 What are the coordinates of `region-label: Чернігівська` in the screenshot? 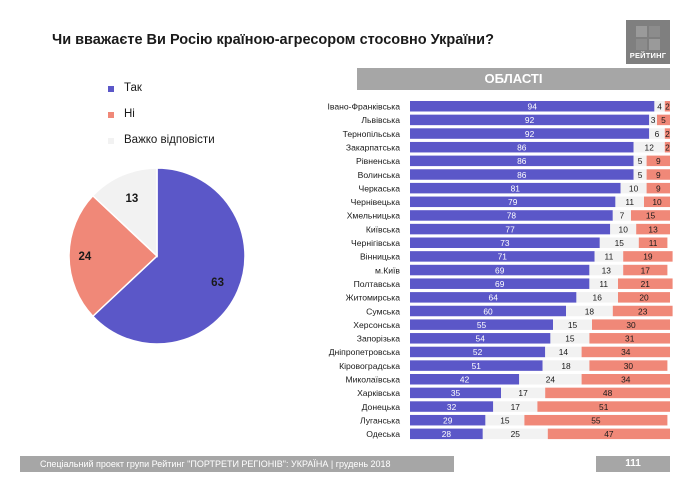 It's located at (375, 243).